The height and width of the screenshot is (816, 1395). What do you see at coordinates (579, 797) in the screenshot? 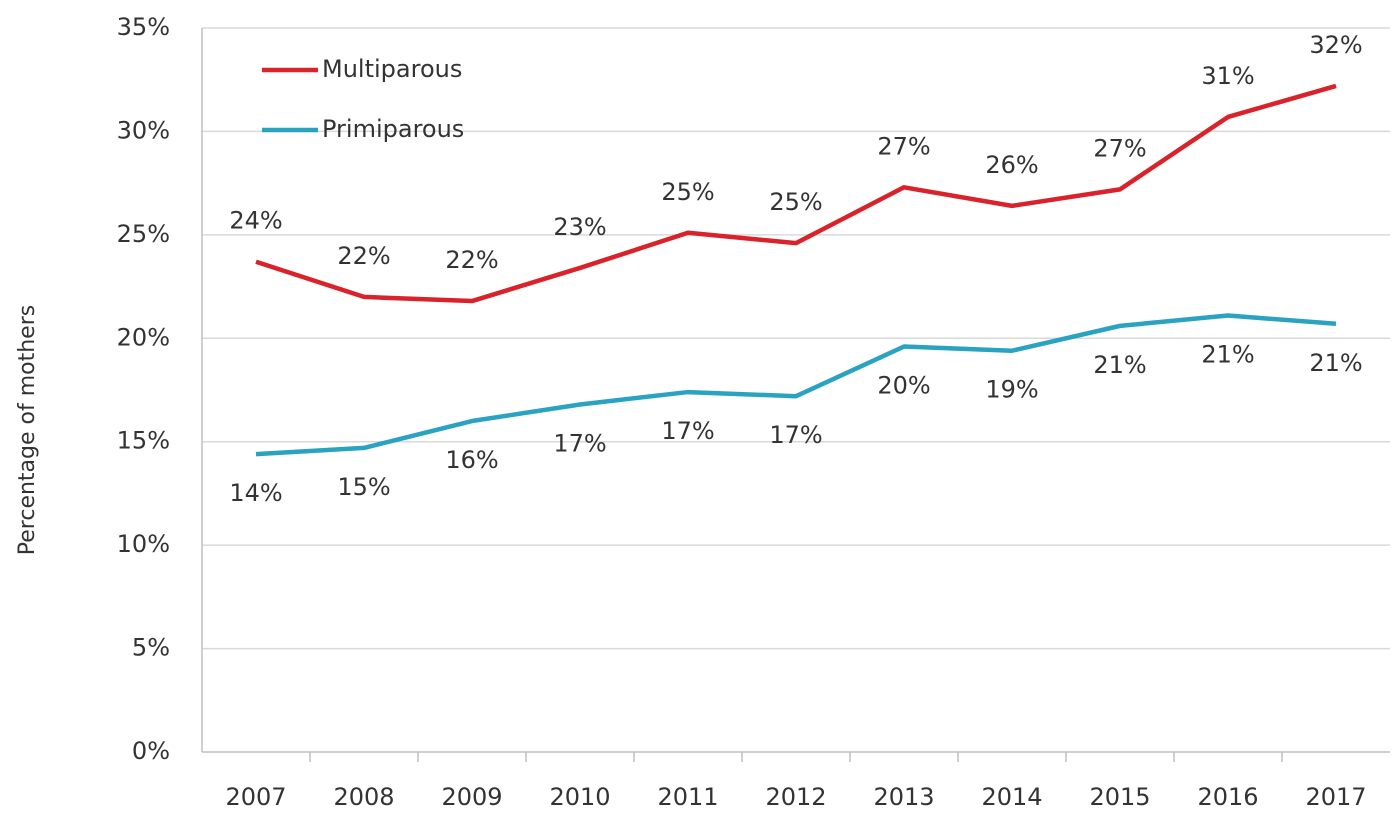
I see `x-tick-label: 2010` at bounding box center [579, 797].